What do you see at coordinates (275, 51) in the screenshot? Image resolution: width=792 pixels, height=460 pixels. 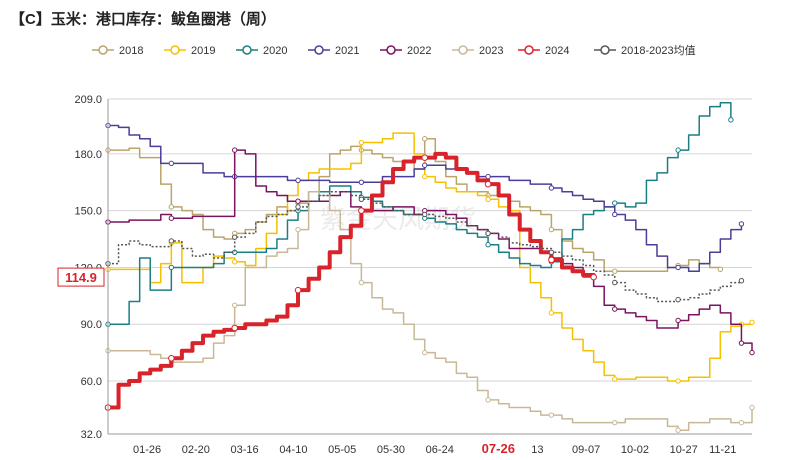 I see `legend-label: 2020` at bounding box center [275, 51].